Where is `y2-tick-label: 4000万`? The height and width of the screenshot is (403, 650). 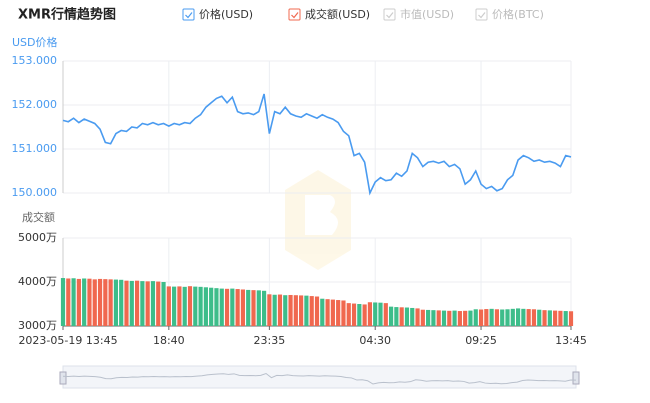 y2-tick-label: 4000万 is located at coordinates (37, 281).